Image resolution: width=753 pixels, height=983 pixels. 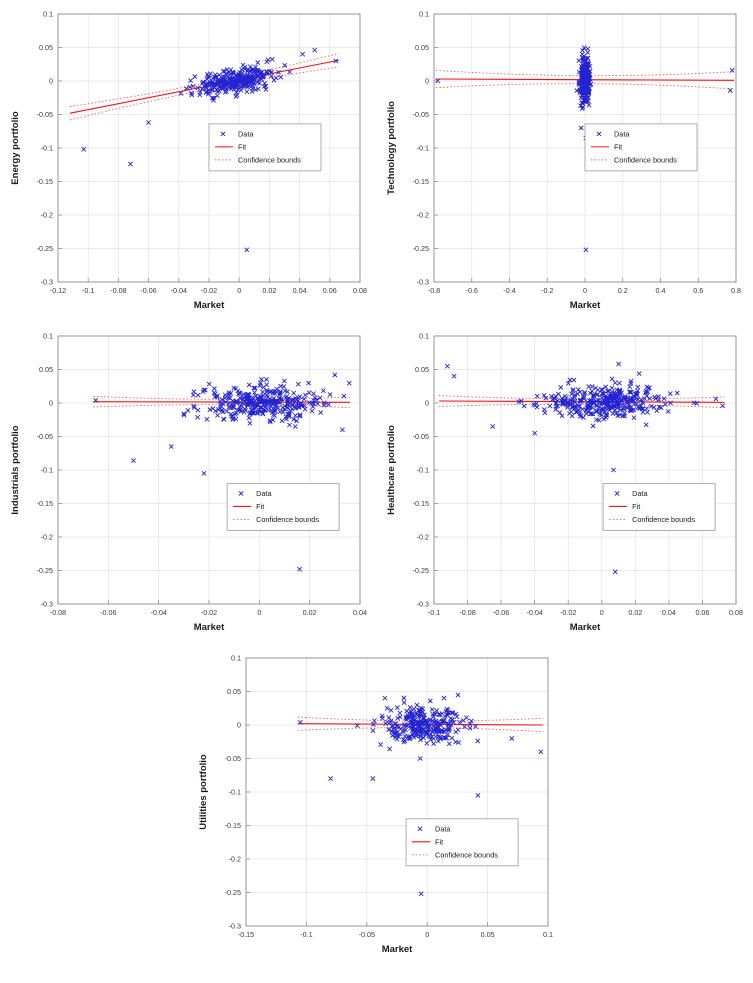 I want to click on svg-text: 0.08, so click(x=360, y=290).